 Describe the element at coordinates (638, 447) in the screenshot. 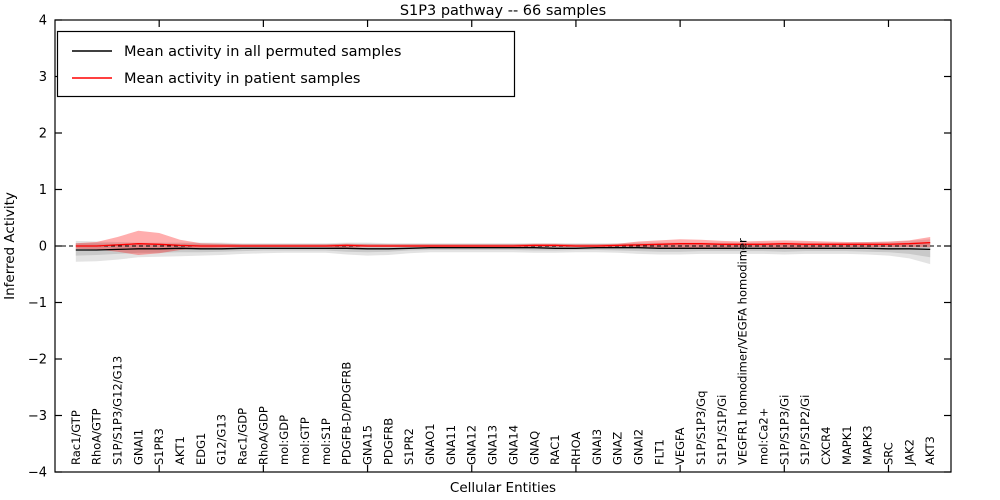

I see `x-category-label: GNAI2` at that location.